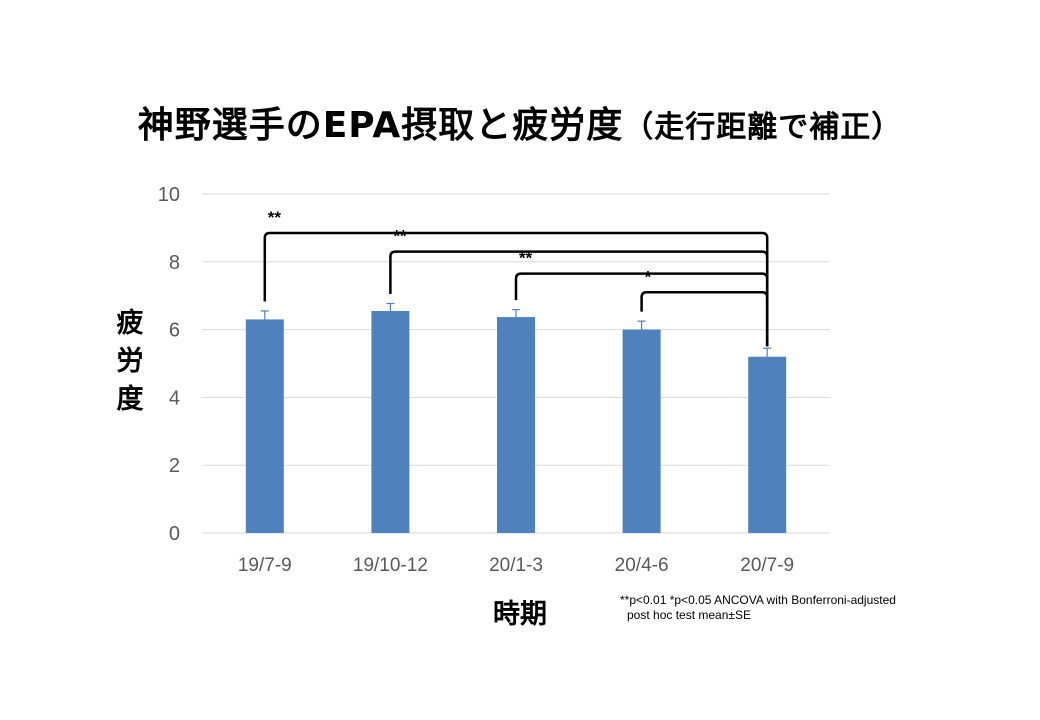 The width and height of the screenshot is (1040, 720). What do you see at coordinates (174, 534) in the screenshot?
I see `y-tick-label: 0` at bounding box center [174, 534].